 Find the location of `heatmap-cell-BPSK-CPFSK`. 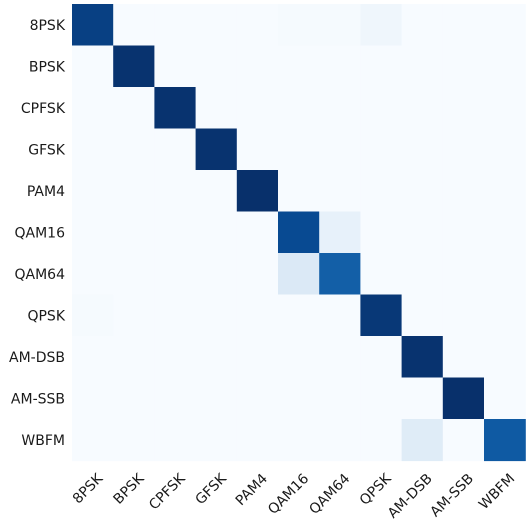

heatmap-cell-BPSK-CPFSK is located at coordinates (175, 66).